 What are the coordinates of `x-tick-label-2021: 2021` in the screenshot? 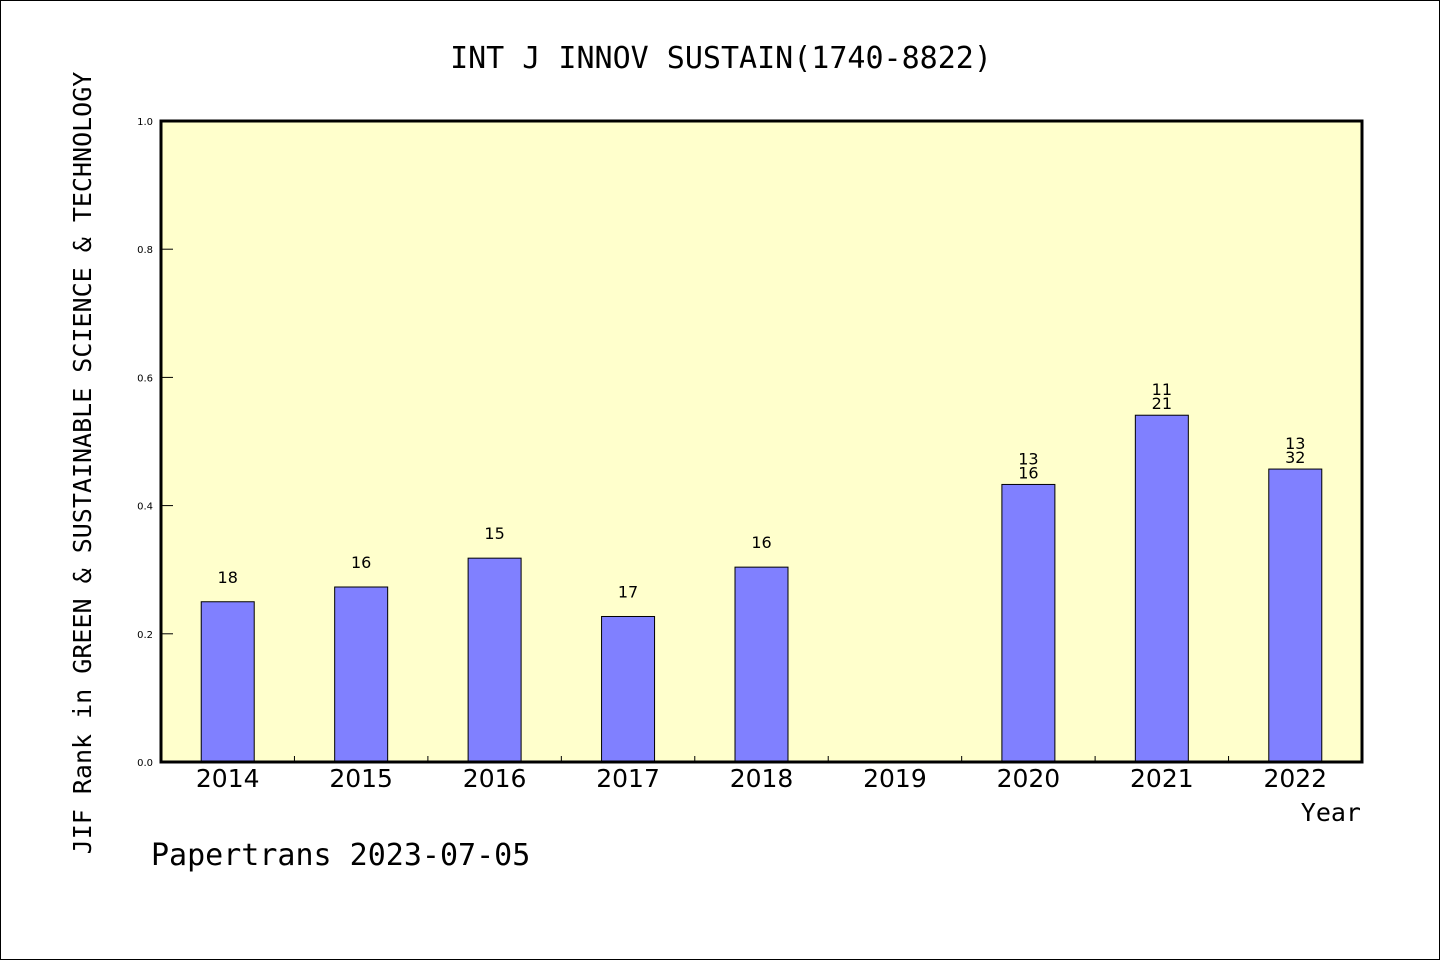 It's located at (1162, 778).